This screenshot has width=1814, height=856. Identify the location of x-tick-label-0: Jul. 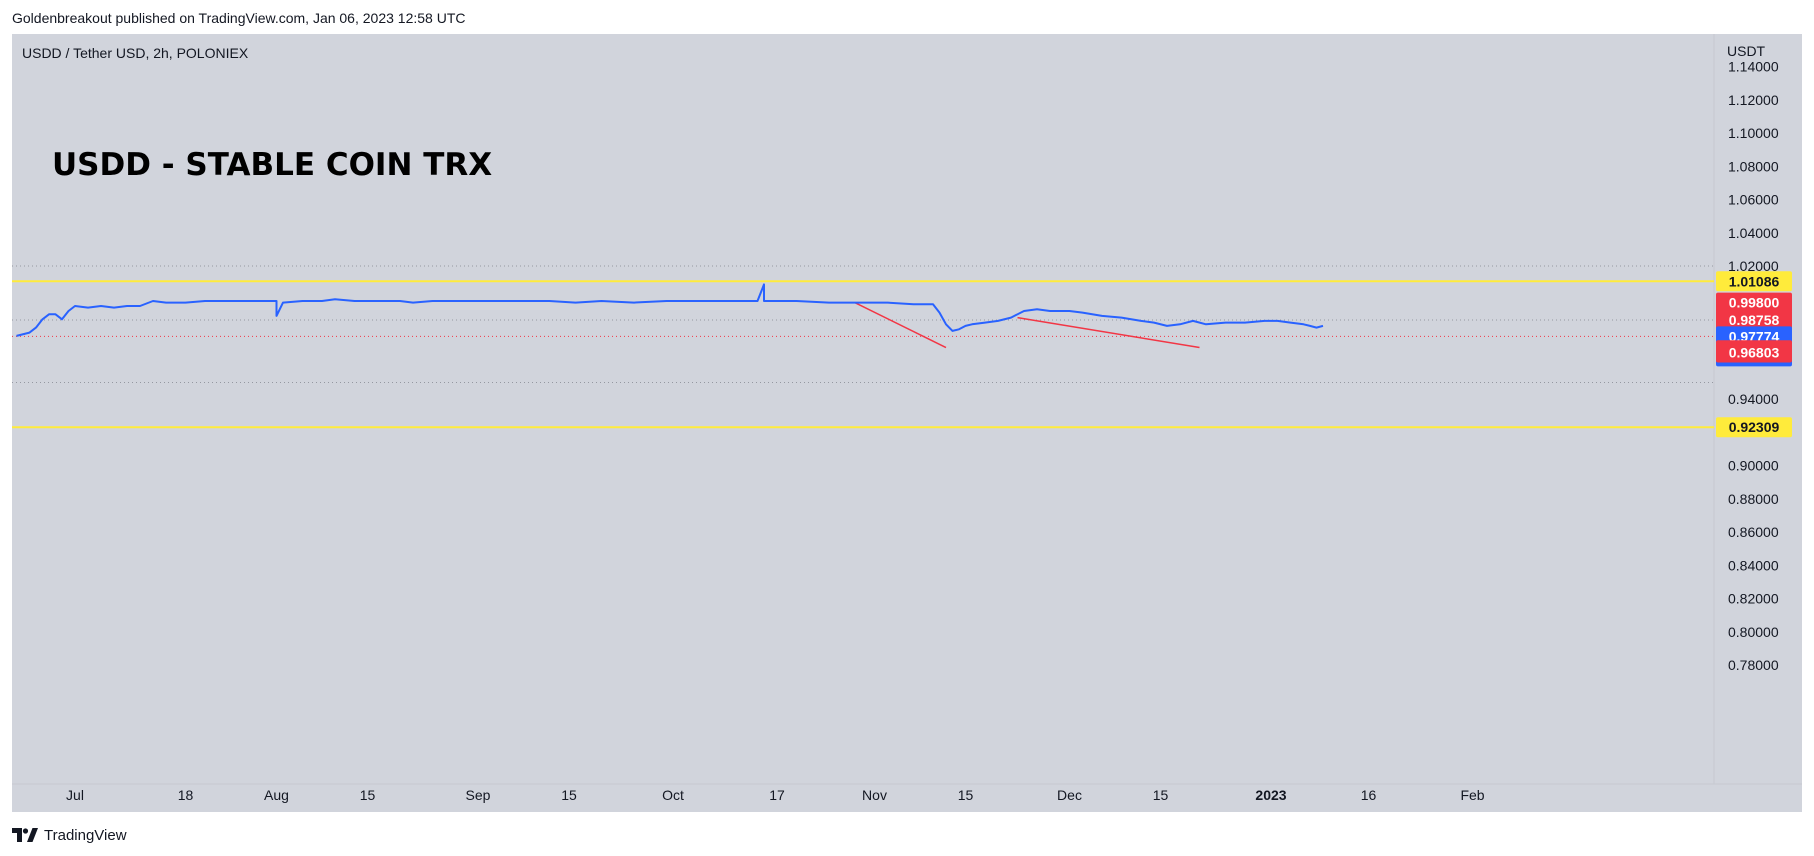
(75, 795).